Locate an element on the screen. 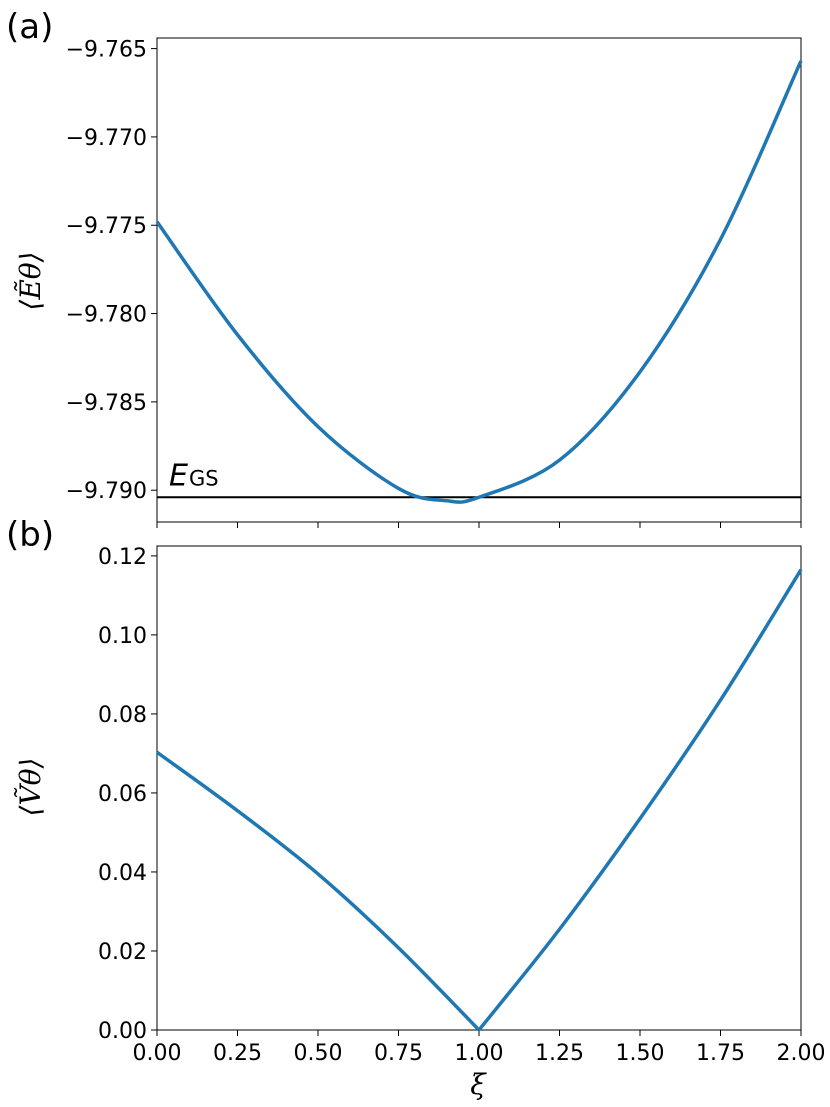 The image size is (830, 1107). x-tick-label: 1.50 is located at coordinates (640, 1053).